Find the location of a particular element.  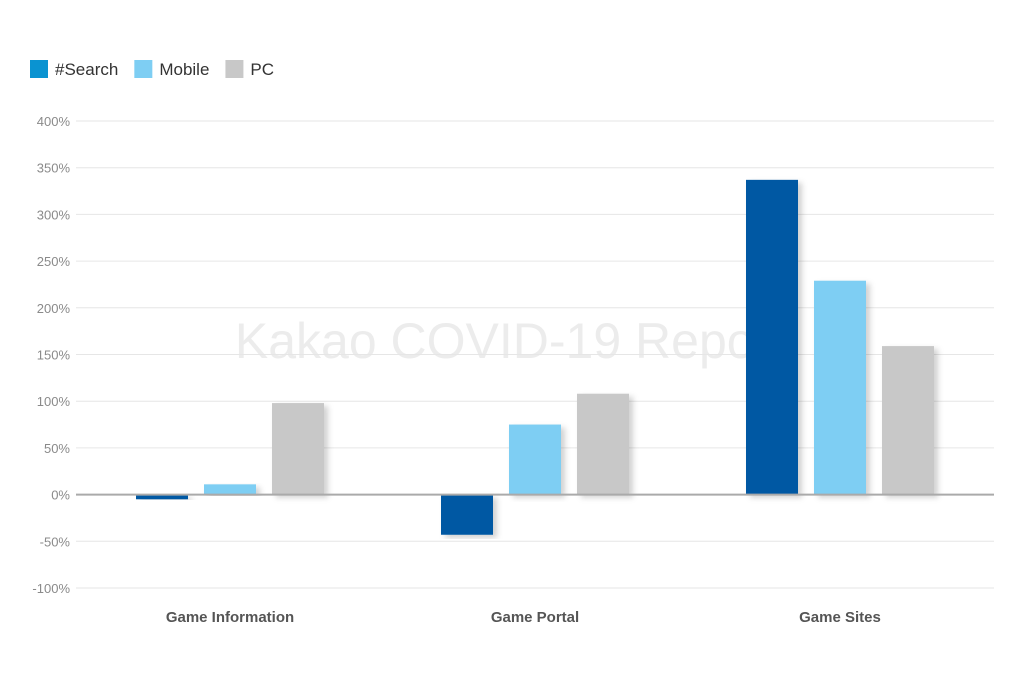

x-category-label: Game Sites is located at coordinates (840, 617).